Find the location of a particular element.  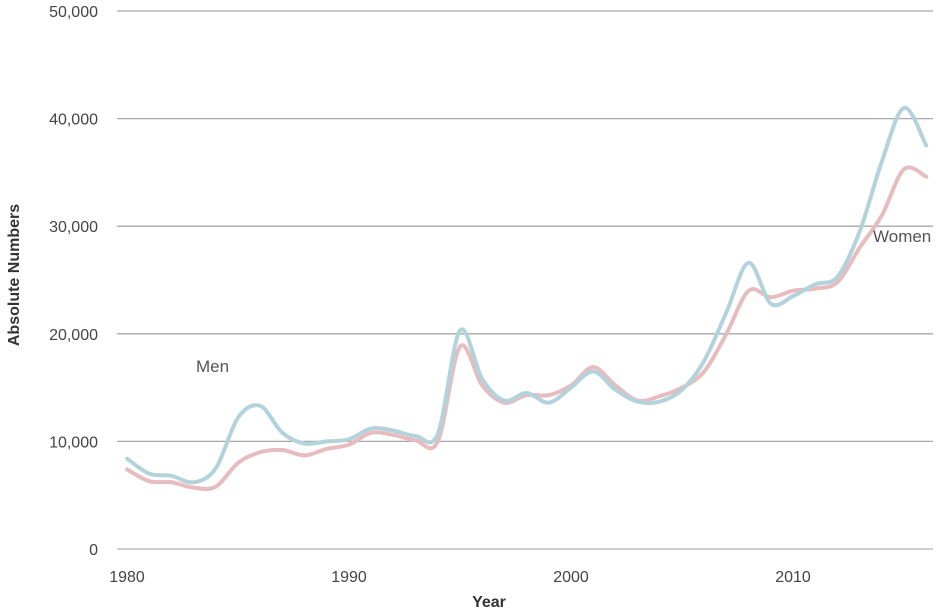

y-tick-label: 20,000 is located at coordinates (73, 335).